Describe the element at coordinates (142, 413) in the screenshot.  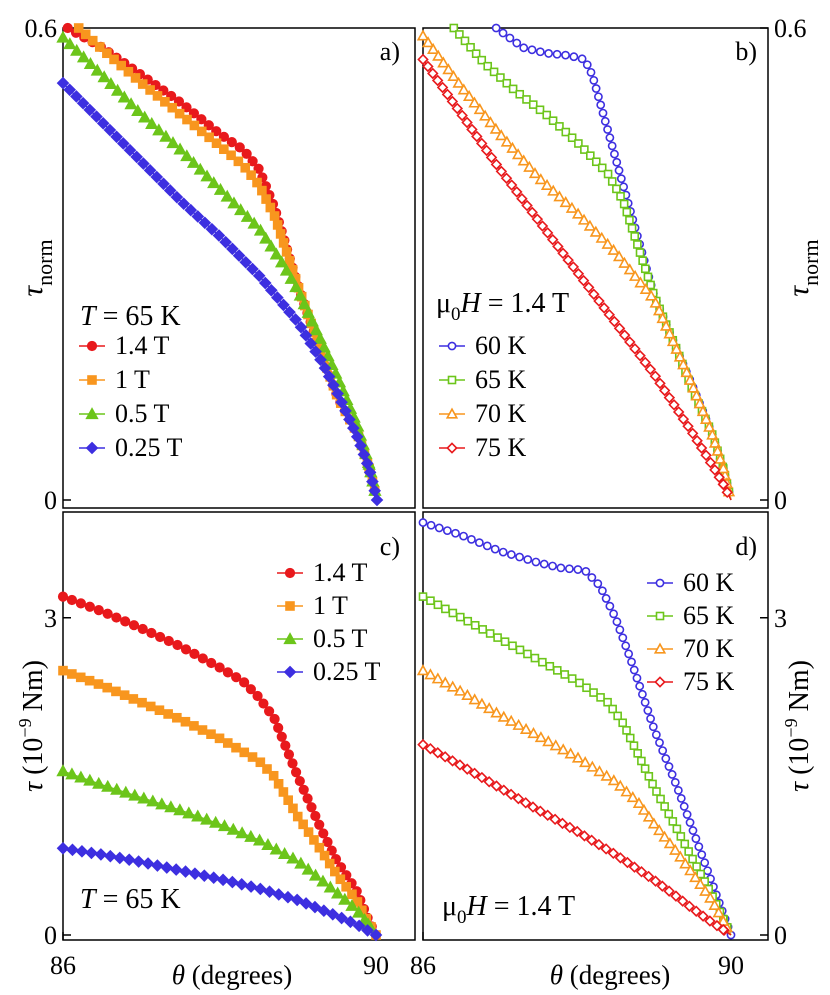
I see `legend-label-a-2: 0.5 T` at that location.